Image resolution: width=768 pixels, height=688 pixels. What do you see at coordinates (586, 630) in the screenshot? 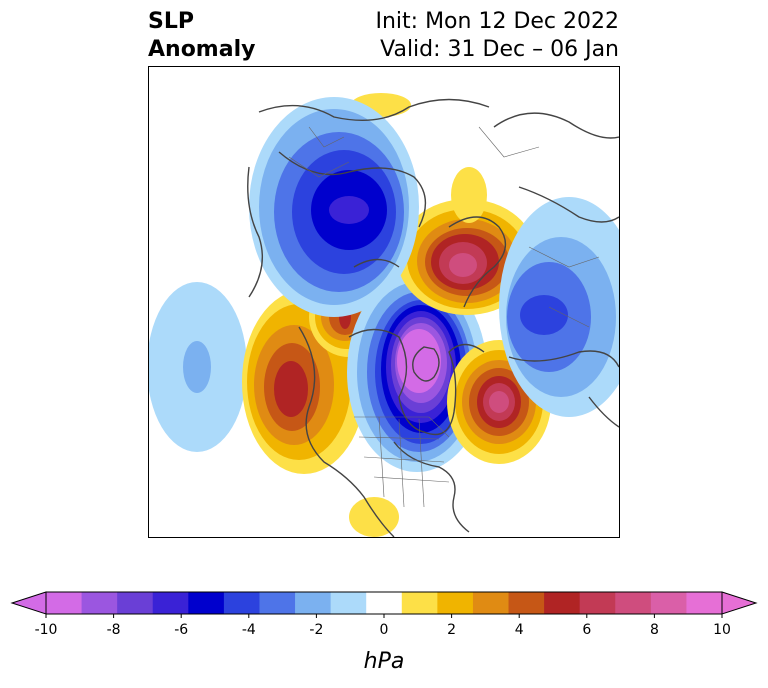
I see `colorbar-tick-label: 6` at bounding box center [586, 630].